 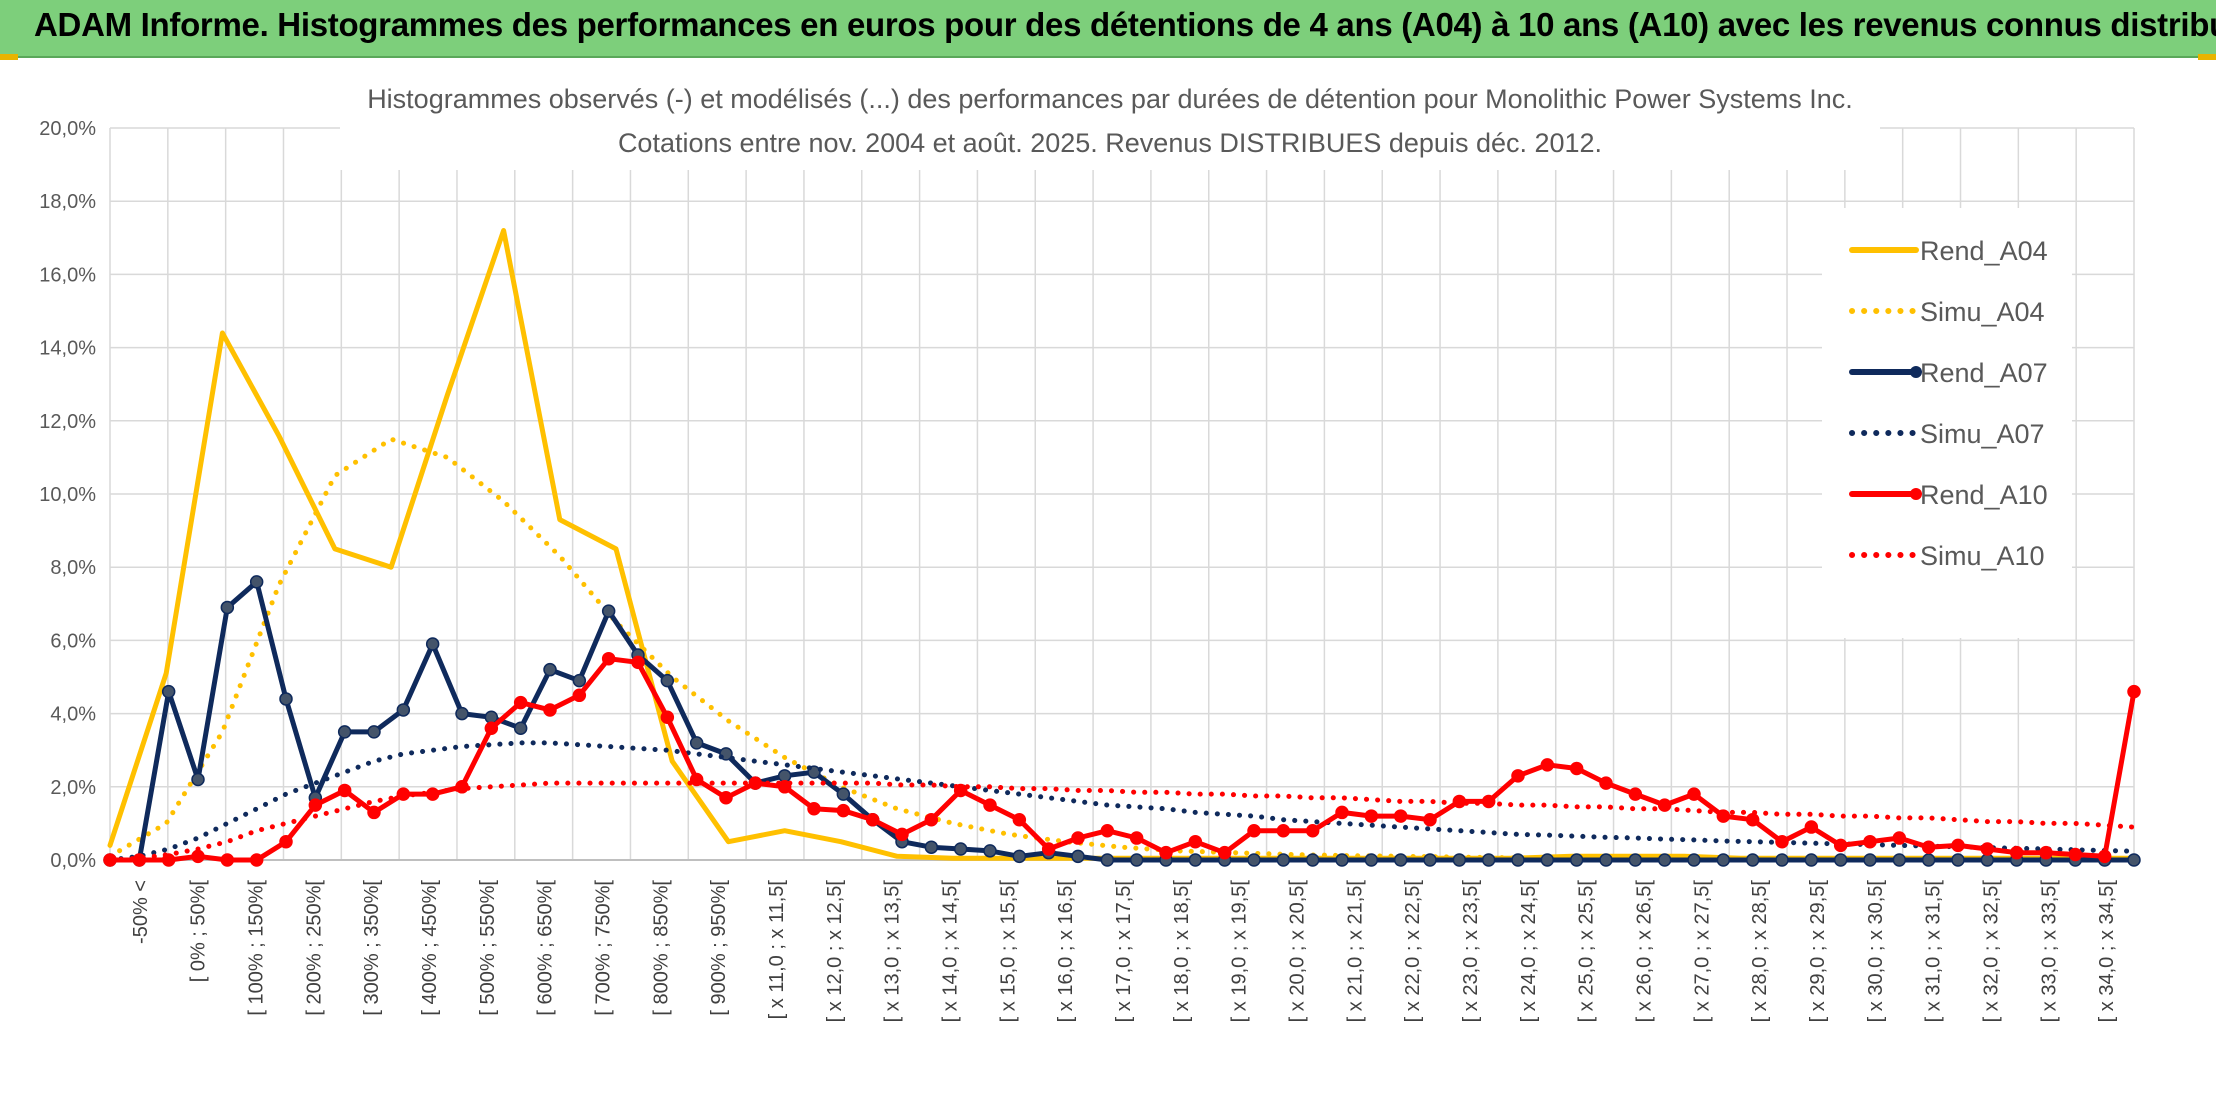 I want to click on legend-marker, so click(x=1916, y=372).